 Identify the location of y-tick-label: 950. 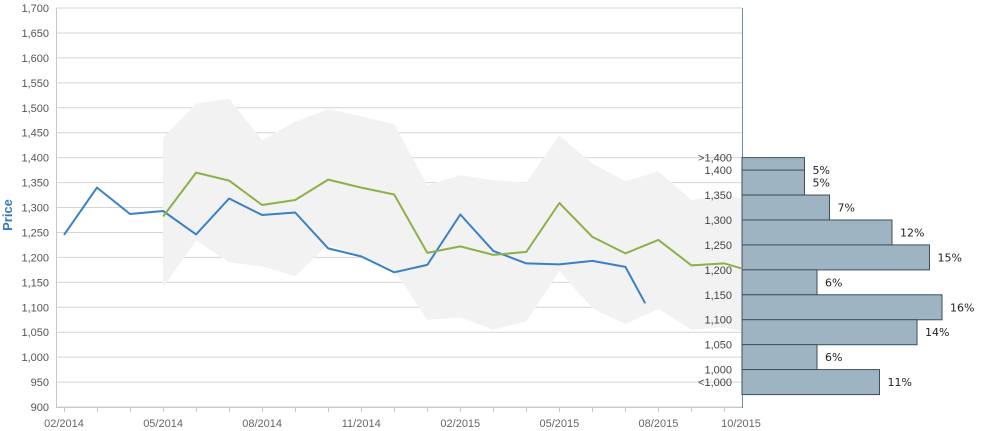
(40, 383).